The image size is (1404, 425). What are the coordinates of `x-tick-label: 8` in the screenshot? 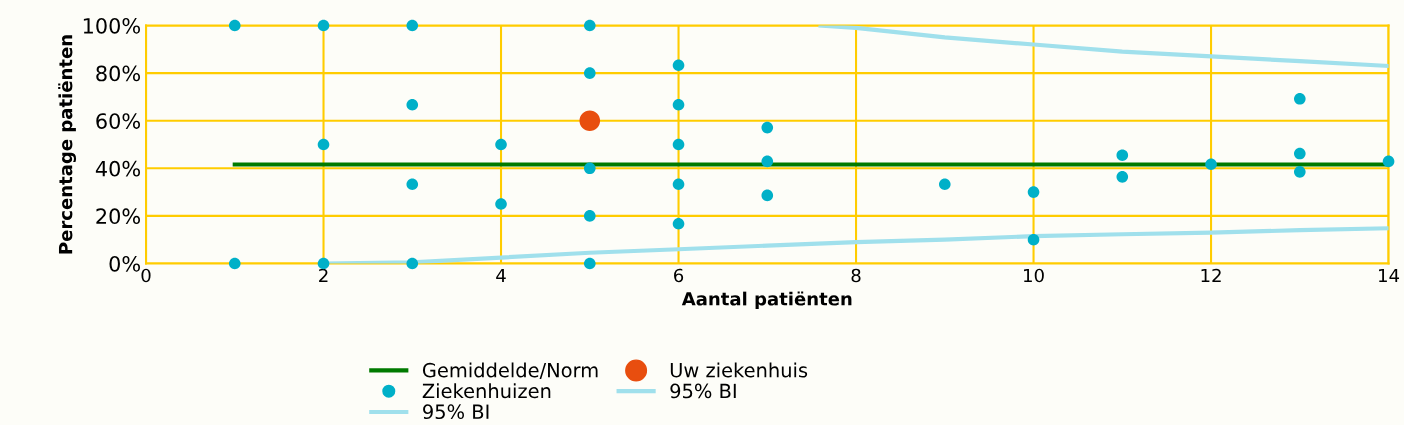 It's located at (856, 275).